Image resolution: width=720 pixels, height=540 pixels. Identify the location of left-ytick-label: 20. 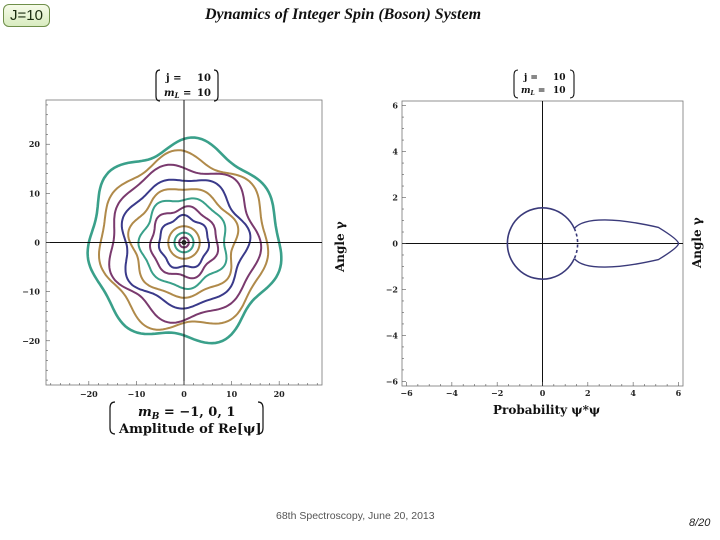
(35, 144).